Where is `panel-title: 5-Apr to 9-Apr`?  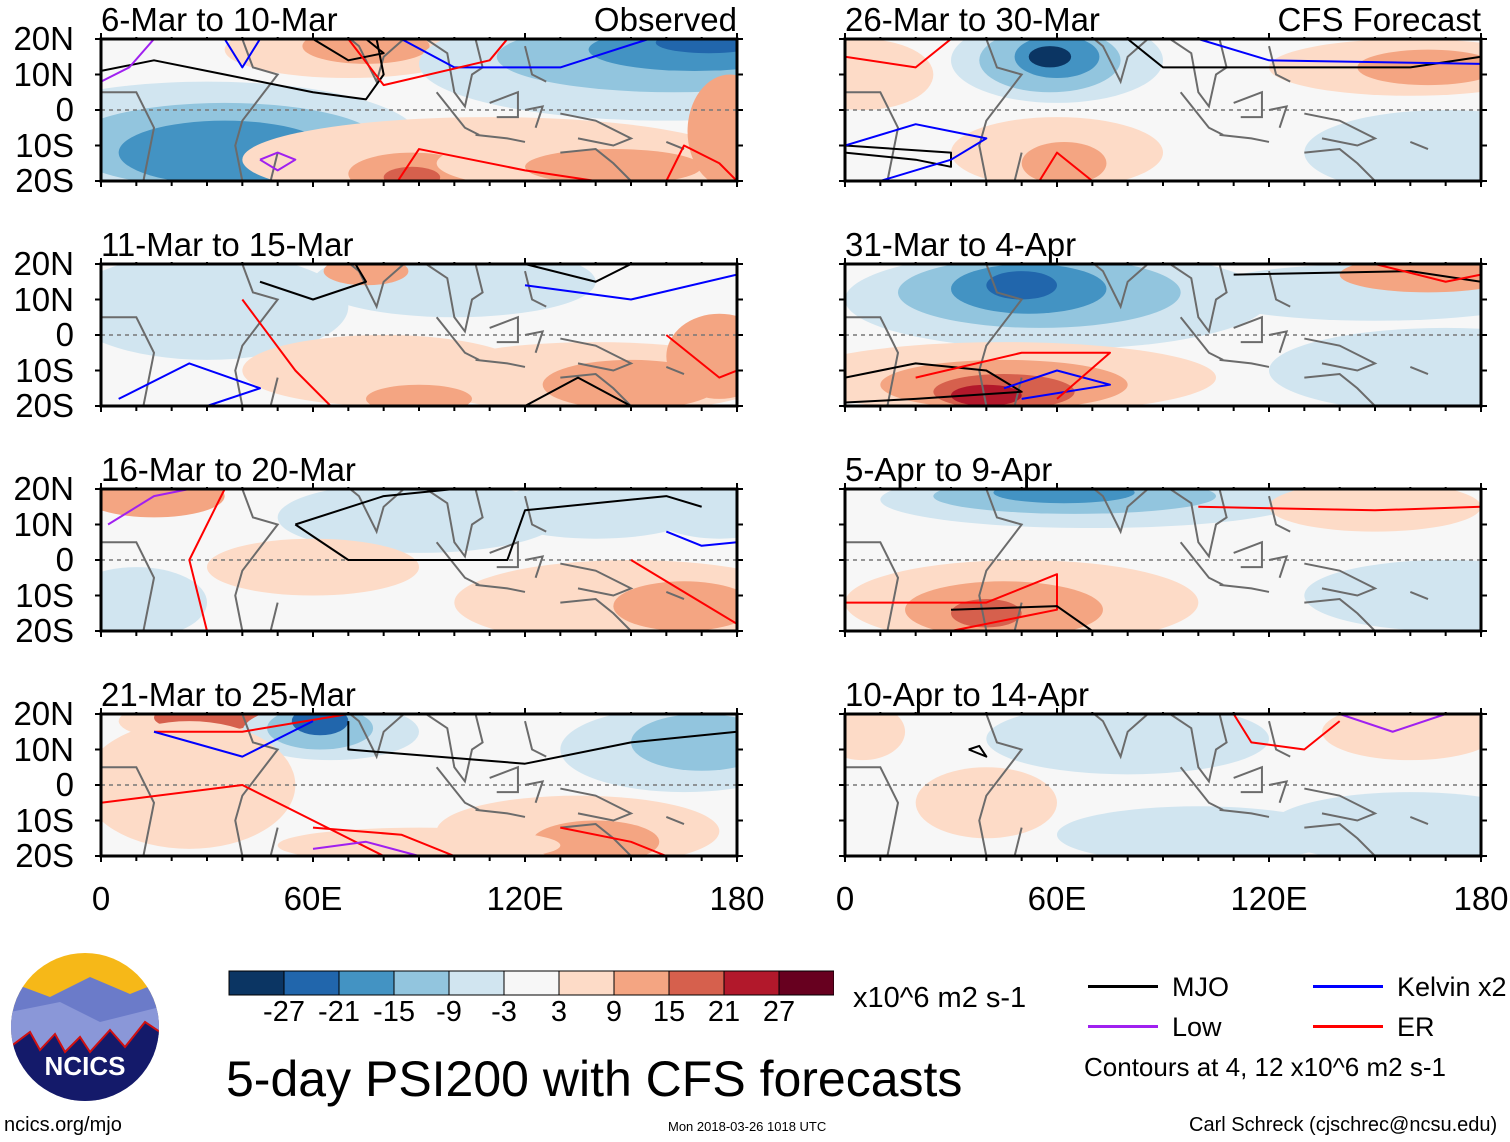 panel-title: 5-Apr to 9-Apr is located at coordinates (949, 469).